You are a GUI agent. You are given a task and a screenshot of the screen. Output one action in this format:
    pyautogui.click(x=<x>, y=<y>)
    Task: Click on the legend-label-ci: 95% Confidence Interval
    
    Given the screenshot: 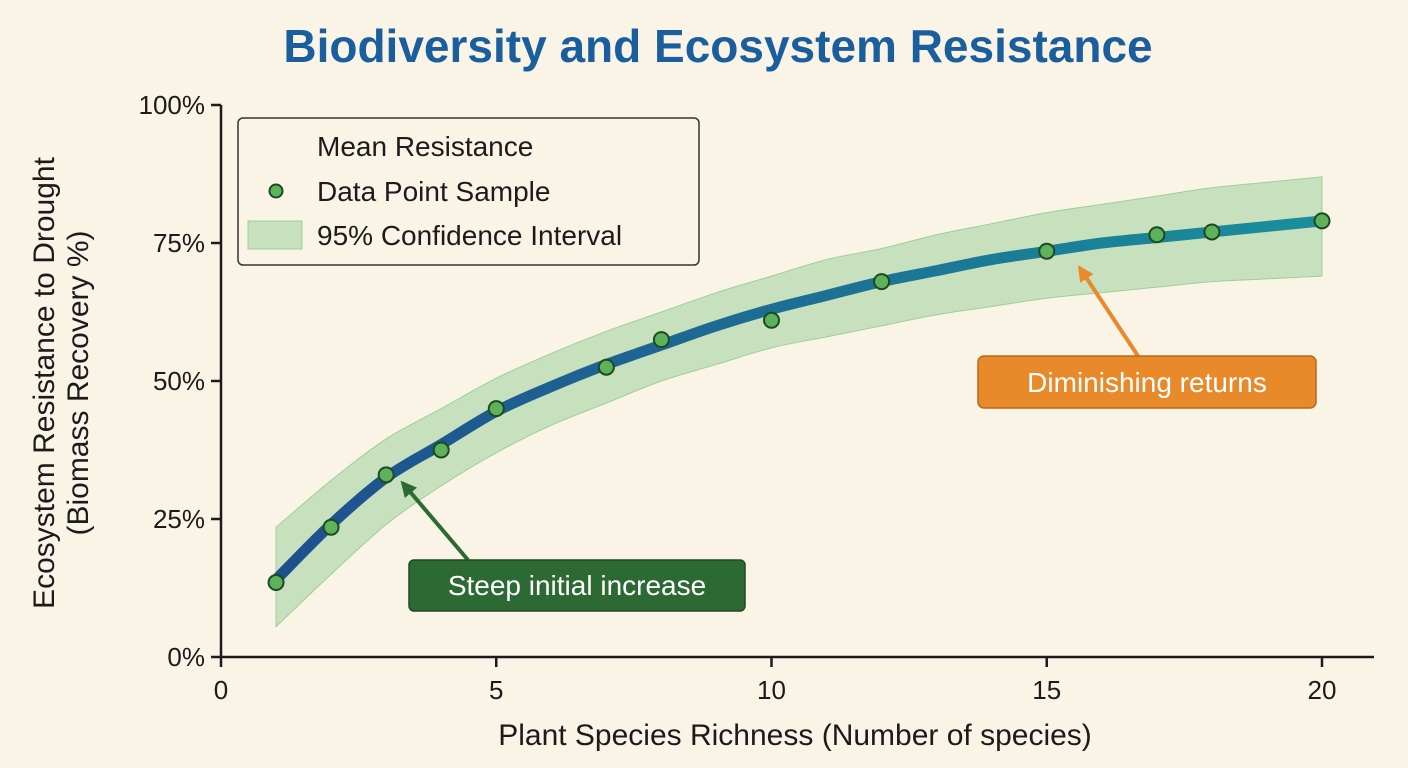 What is the action you would take?
    pyautogui.click(x=469, y=235)
    